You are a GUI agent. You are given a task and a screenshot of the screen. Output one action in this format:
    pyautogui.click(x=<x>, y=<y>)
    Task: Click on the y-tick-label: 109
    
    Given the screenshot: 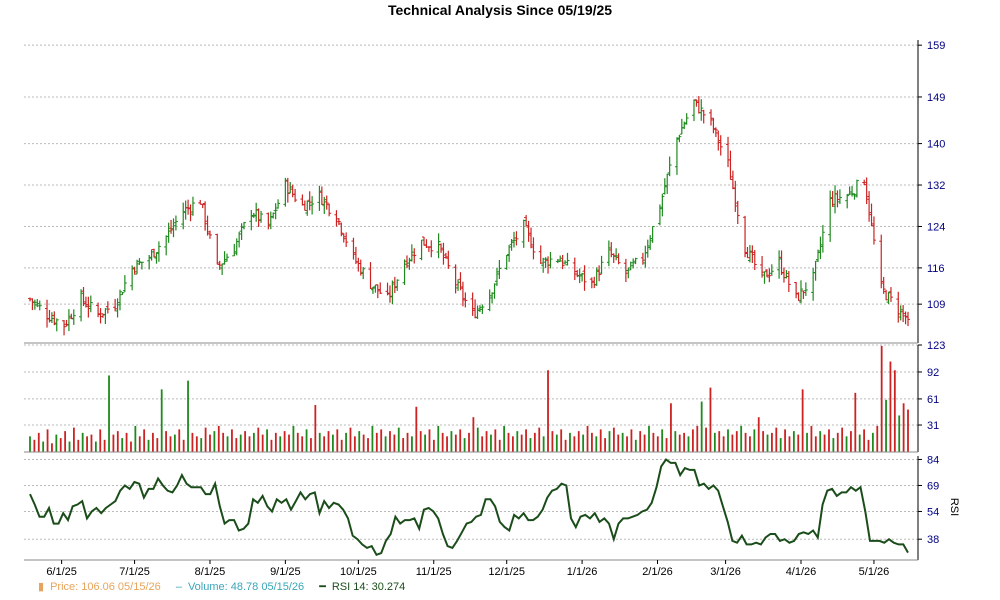 What is the action you would take?
    pyautogui.click(x=936, y=305)
    